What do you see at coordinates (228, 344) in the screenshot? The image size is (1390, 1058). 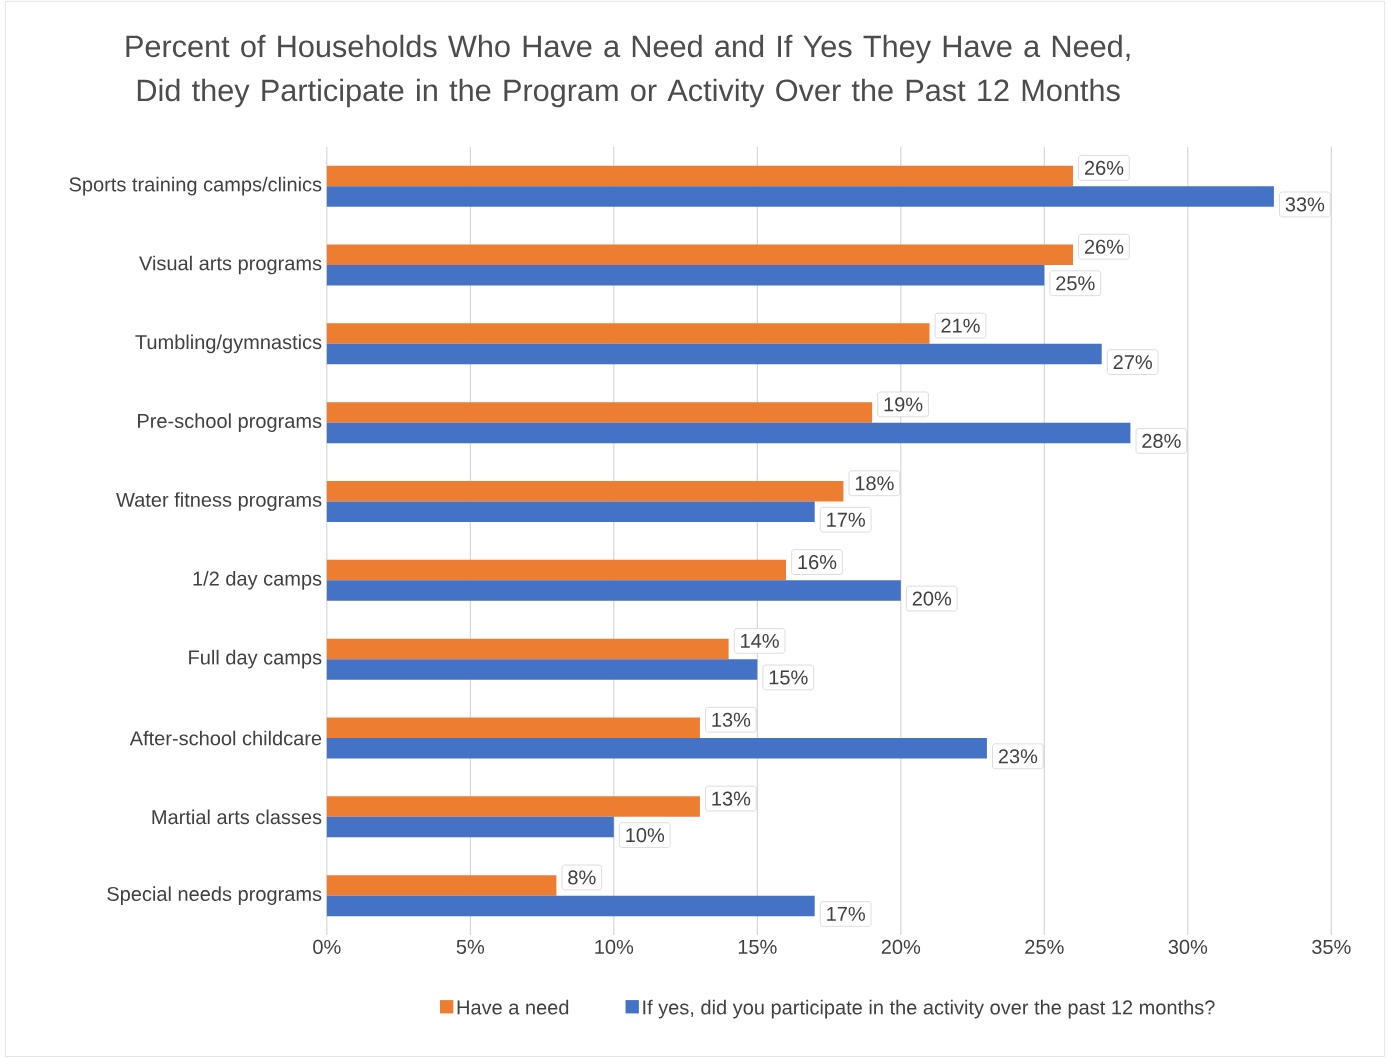 I see `y-tick-label: Tumbling/gymnastics` at bounding box center [228, 344].